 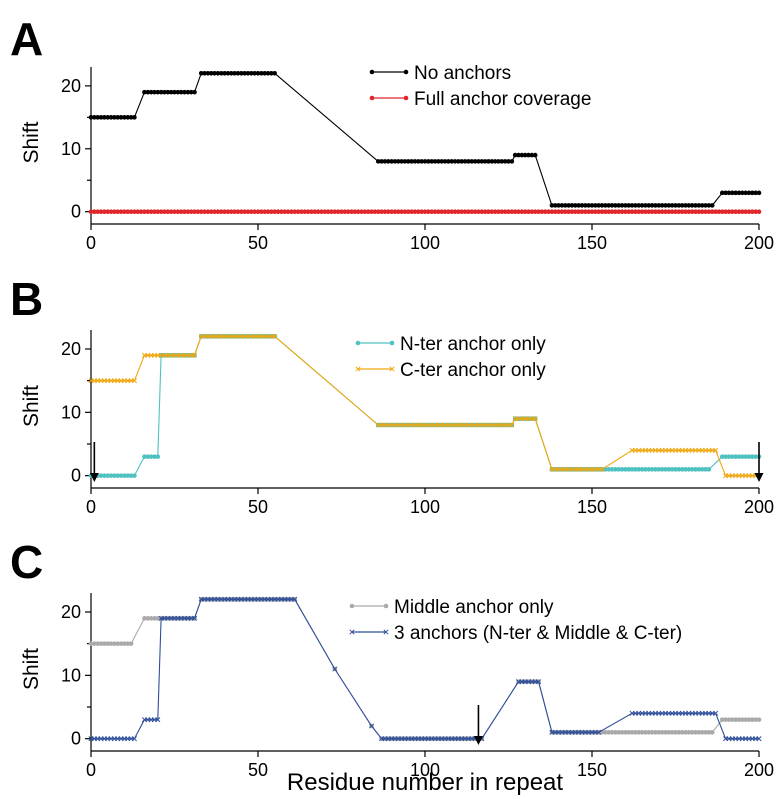 What do you see at coordinates (425, 507) in the screenshot?
I see `x-tick-label: 100` at bounding box center [425, 507].